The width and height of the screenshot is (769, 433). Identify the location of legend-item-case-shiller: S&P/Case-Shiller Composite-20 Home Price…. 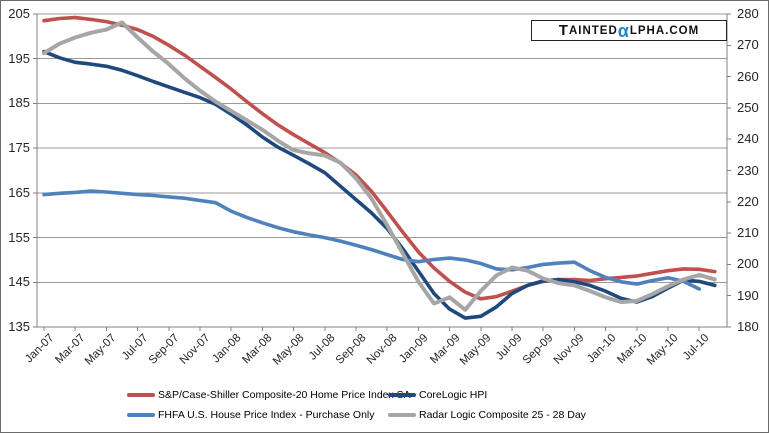
(269, 395).